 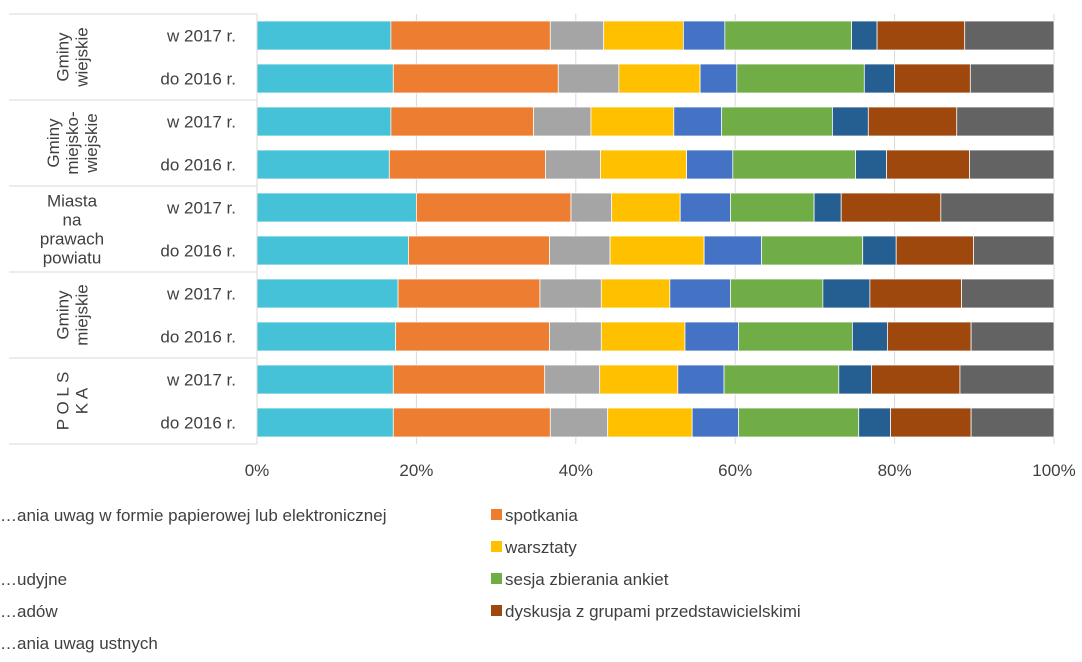 I want to click on x-tick-label: 80%, so click(x=895, y=470).